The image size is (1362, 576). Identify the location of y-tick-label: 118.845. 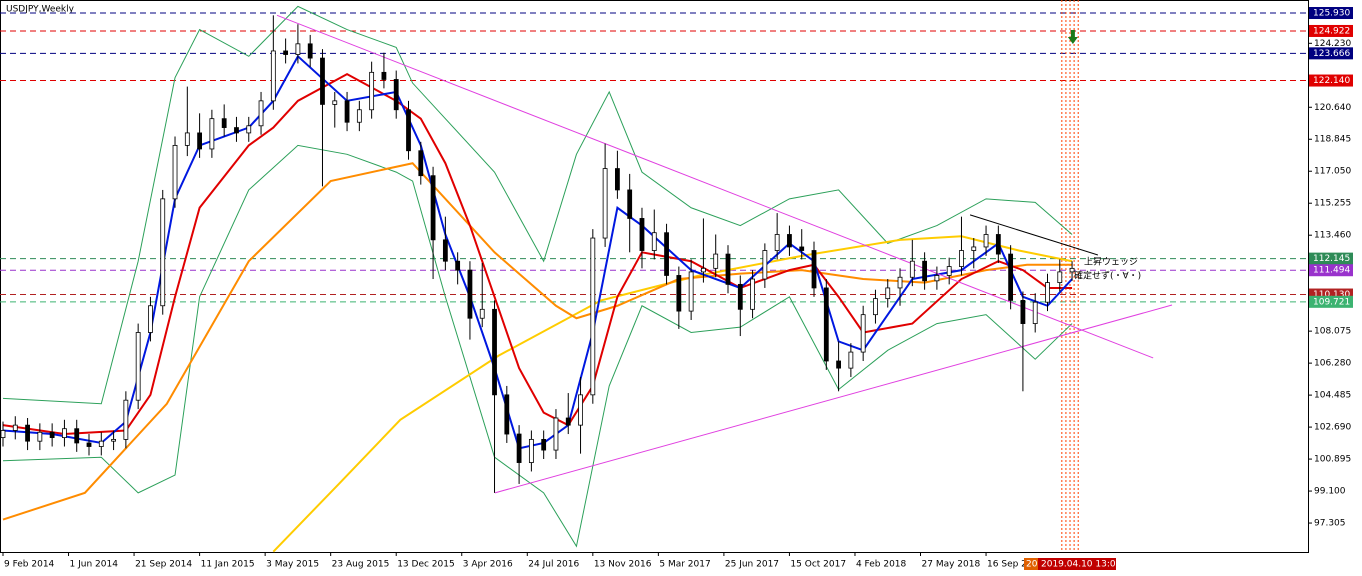
(1332, 140).